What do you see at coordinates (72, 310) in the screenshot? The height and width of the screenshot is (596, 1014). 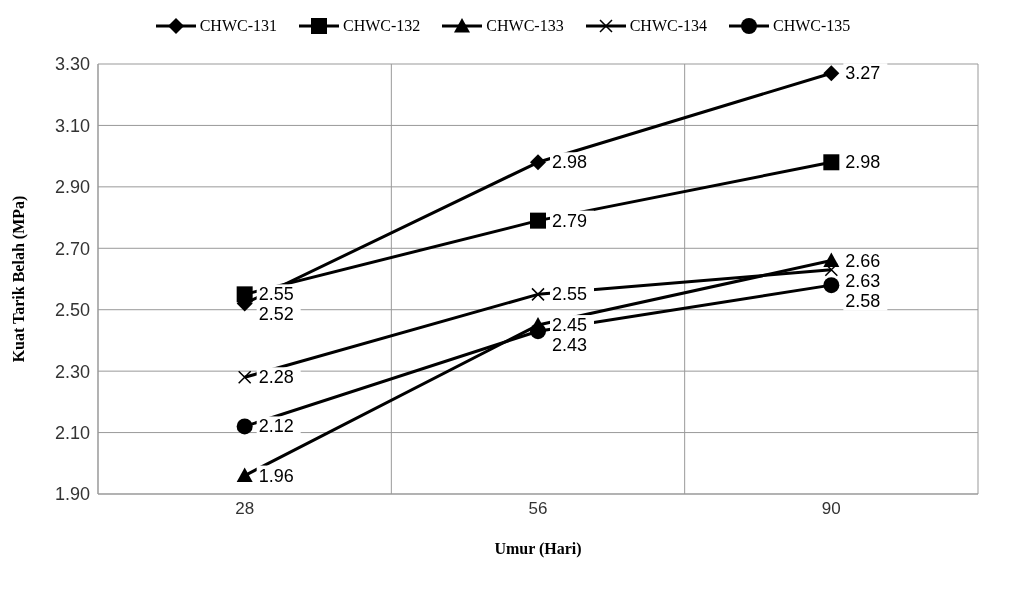 I see `y-tick-label: 2.50` at bounding box center [72, 310].